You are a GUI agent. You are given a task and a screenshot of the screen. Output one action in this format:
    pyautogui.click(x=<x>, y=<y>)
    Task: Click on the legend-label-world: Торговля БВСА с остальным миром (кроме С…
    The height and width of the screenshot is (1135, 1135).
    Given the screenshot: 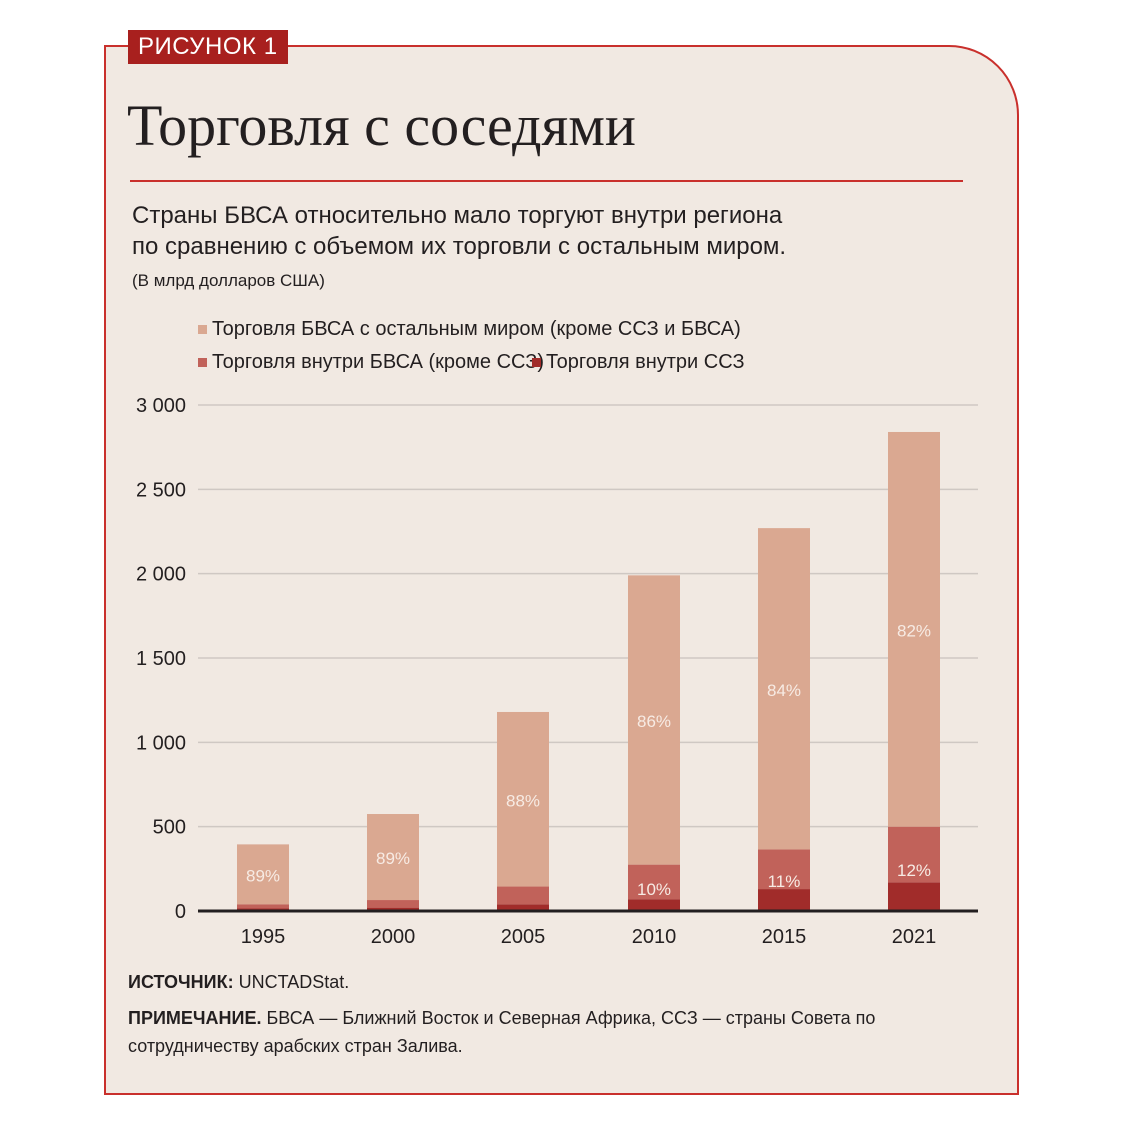 What is the action you would take?
    pyautogui.click(x=476, y=329)
    